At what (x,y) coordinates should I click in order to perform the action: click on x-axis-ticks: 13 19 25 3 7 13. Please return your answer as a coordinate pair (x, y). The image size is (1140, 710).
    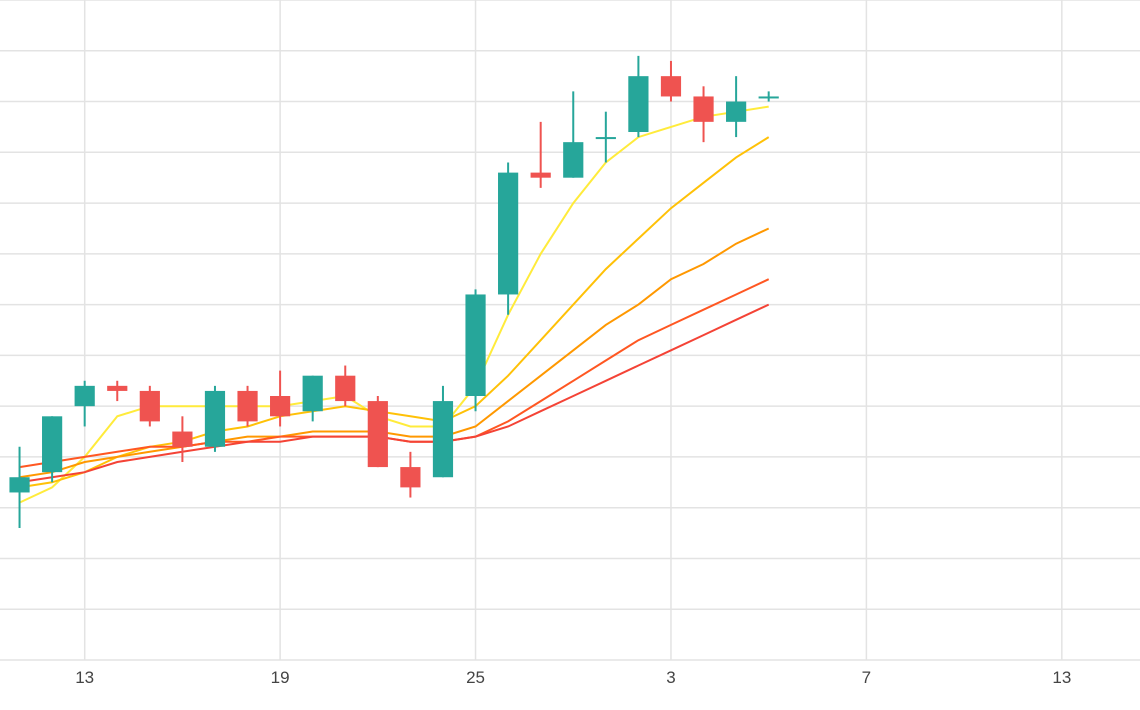
    Looking at the image, I should click on (573, 677).